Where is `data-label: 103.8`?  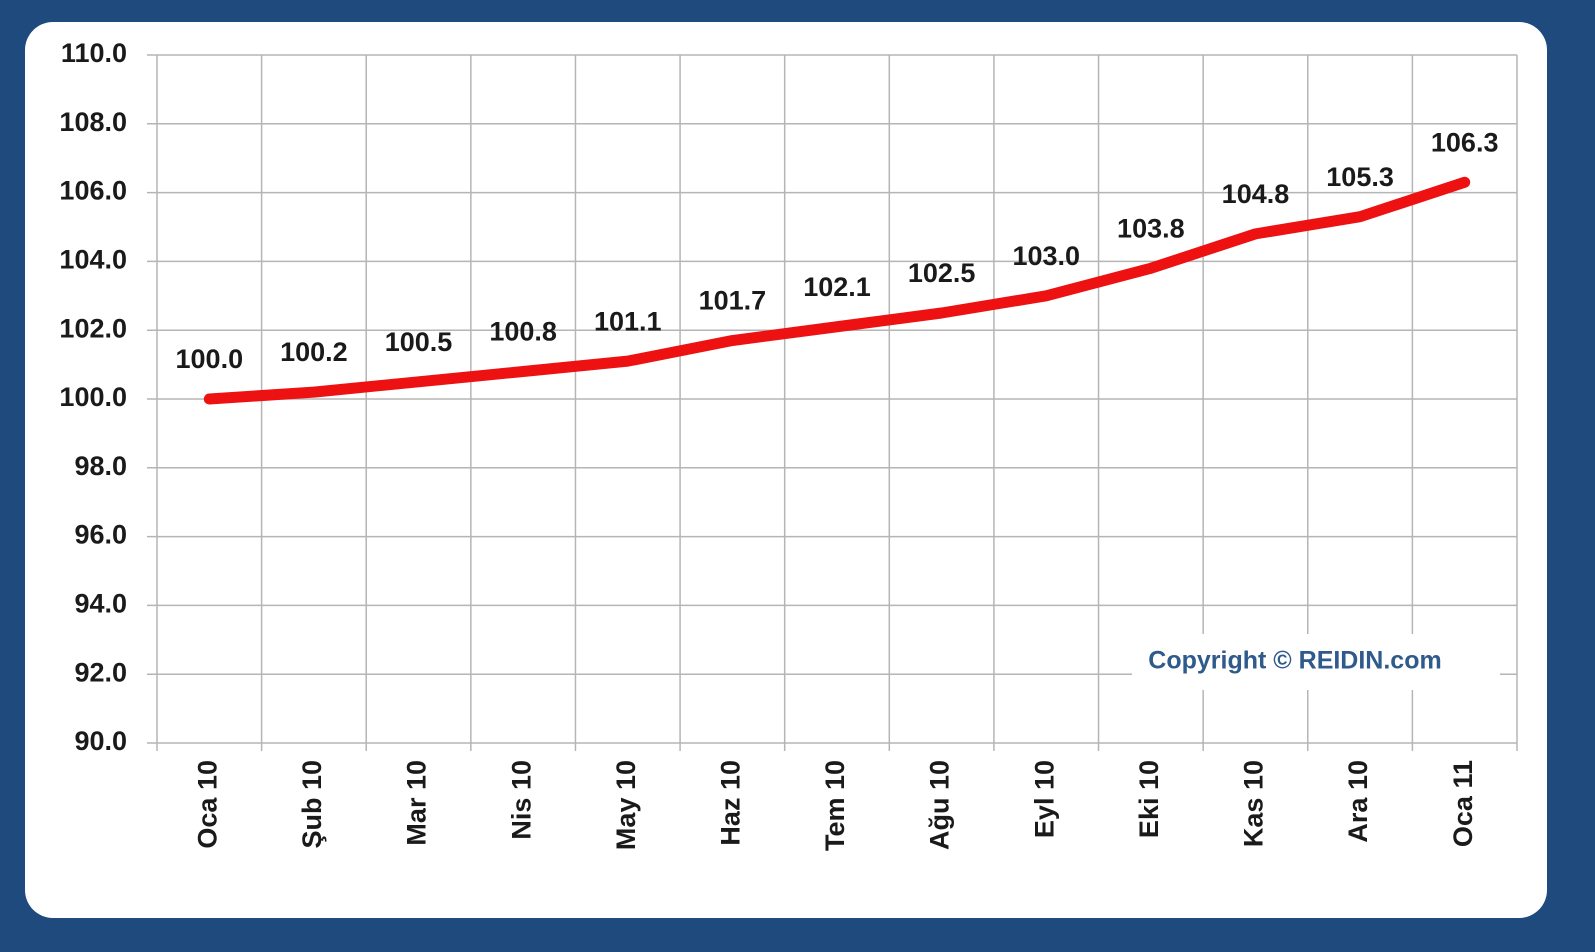
data-label: 103.8 is located at coordinates (1151, 228).